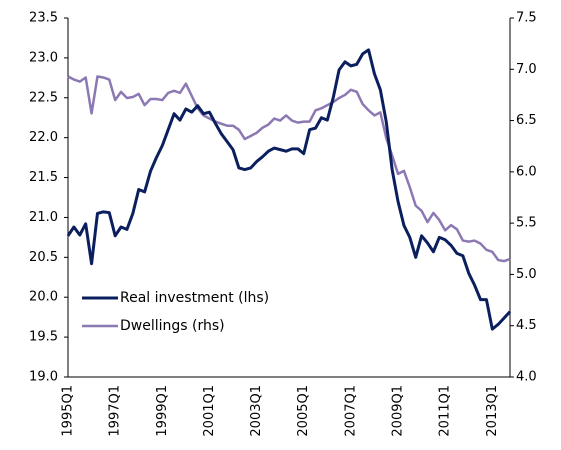  Describe the element at coordinates (526, 69) in the screenshot. I see `y2-tick-label: 7.0` at that location.